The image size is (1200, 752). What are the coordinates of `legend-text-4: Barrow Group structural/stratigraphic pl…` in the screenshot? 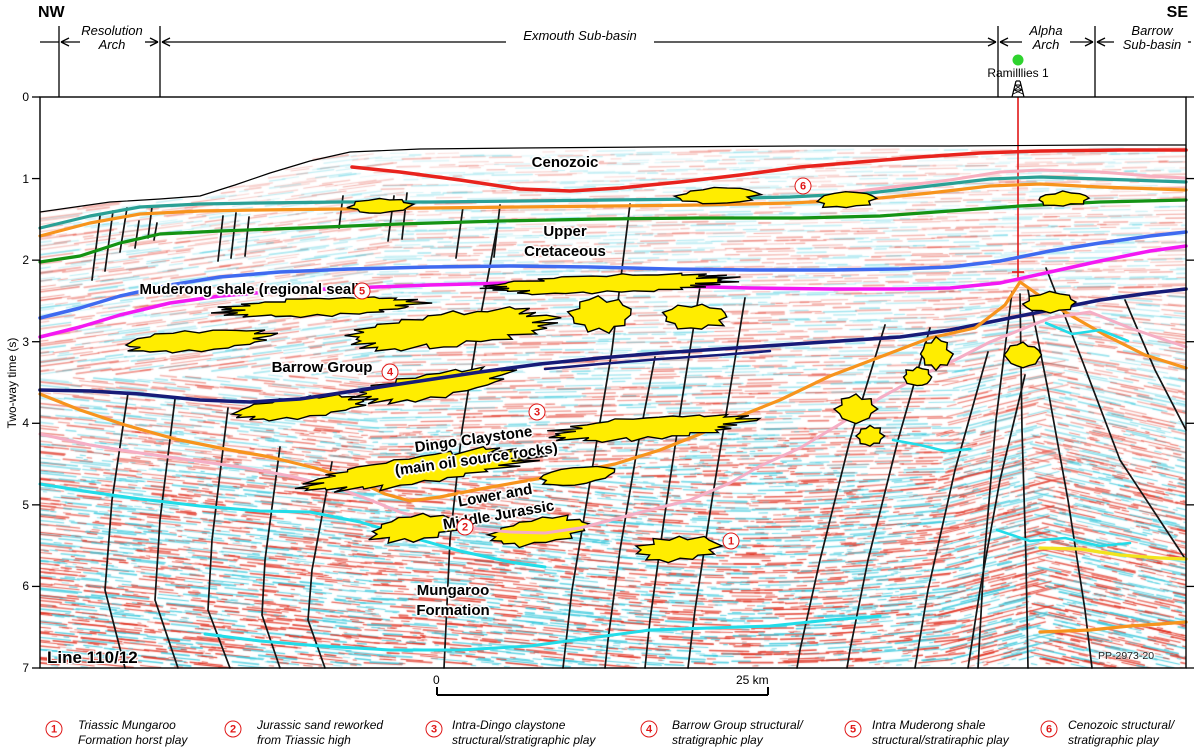 It's located at (737, 732).